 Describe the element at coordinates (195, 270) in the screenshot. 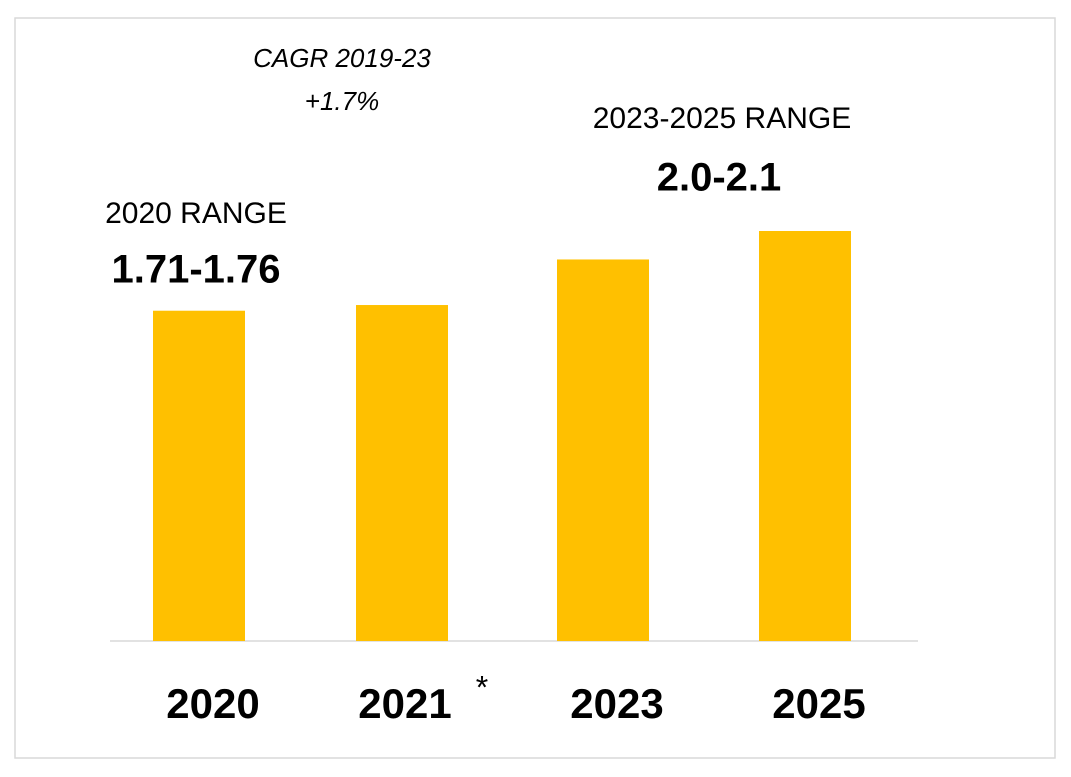

I see `range-value: 1.71-1.76` at that location.